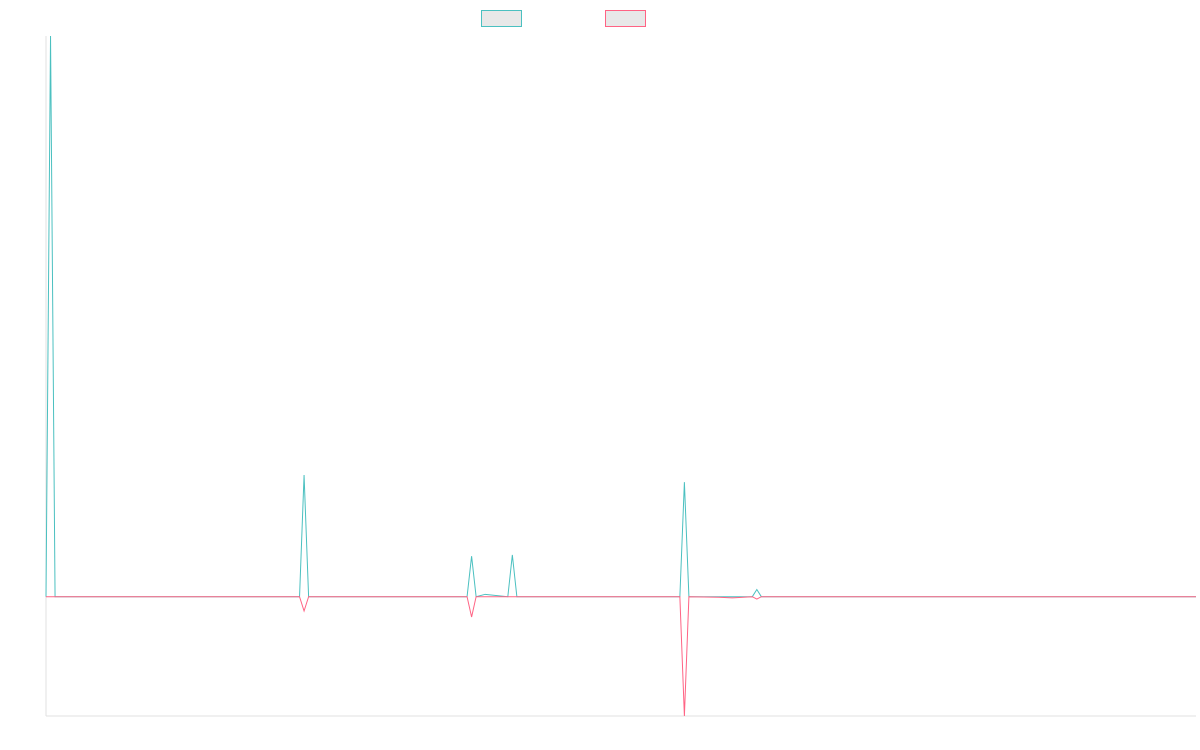 The width and height of the screenshot is (1200, 750). I want to click on legend, so click(563, 18).